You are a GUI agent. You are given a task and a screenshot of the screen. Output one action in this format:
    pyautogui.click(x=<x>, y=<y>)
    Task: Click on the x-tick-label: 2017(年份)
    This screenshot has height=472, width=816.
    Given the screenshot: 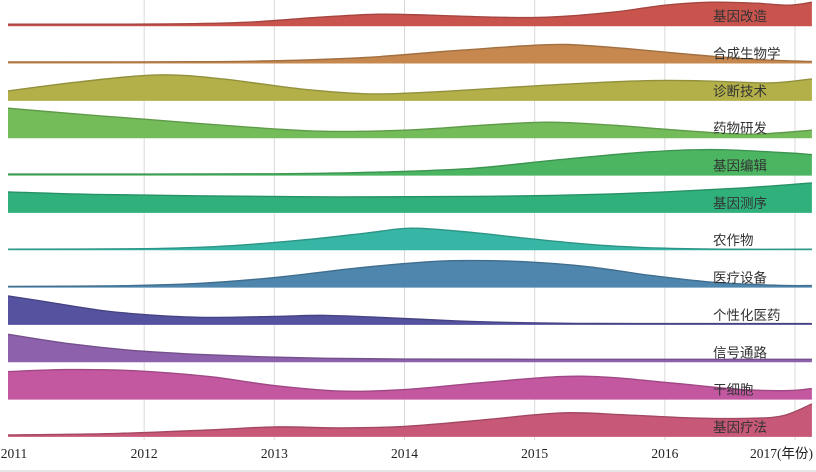 What is the action you would take?
    pyautogui.click(x=781, y=453)
    